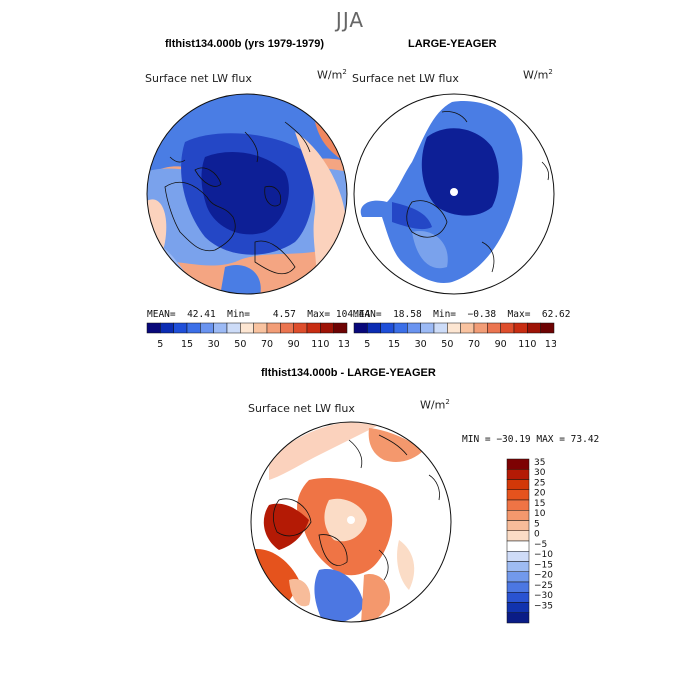 The image size is (700, 700). What do you see at coordinates (435, 405) in the screenshot?
I see `diff-units-label: W/m2` at bounding box center [435, 405].